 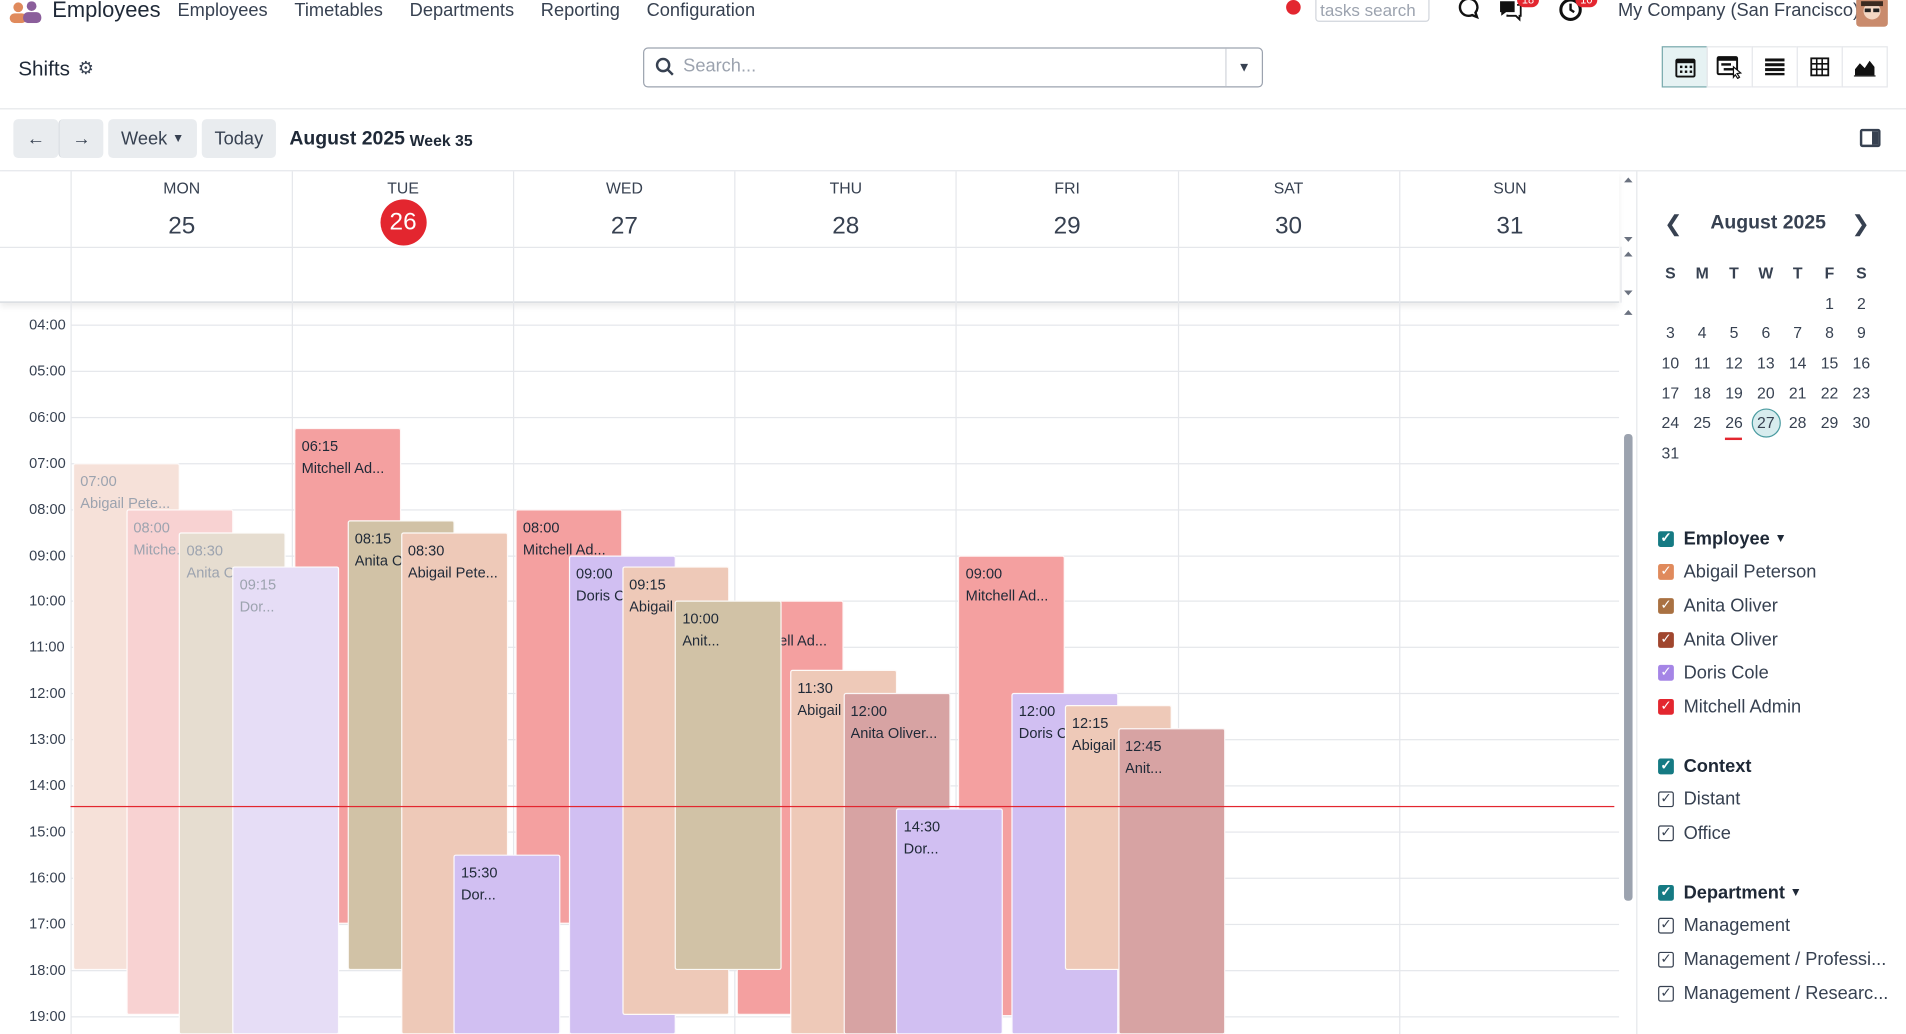 I want to click on menu-item-departments: Departments, so click(x=462, y=10).